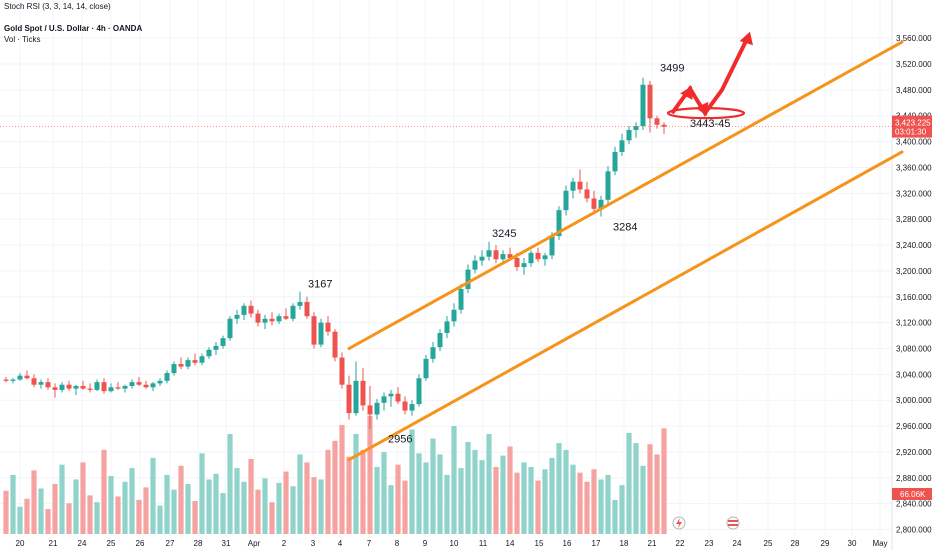  I want to click on volume-legend: Vol · Ticks, so click(22, 39).